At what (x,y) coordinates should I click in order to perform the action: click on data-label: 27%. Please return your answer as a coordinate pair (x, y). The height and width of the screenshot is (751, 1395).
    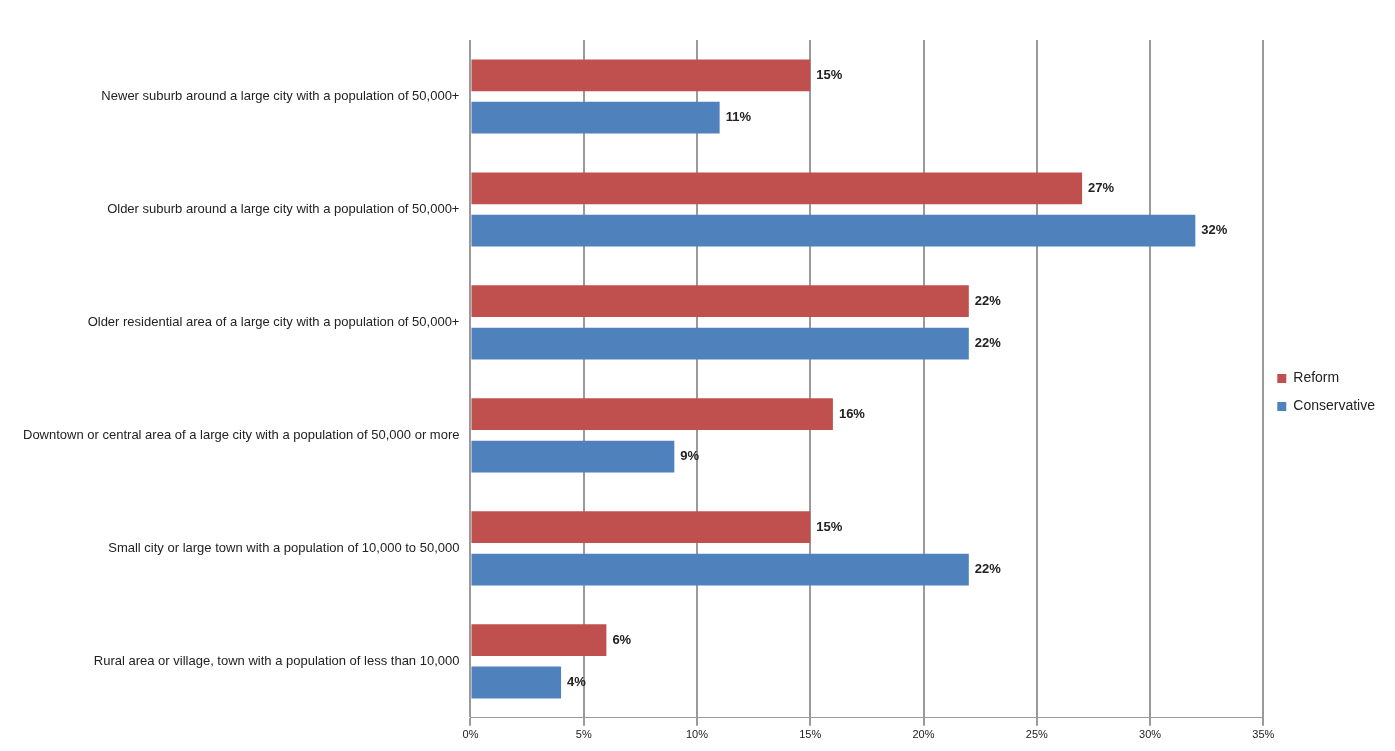
    Looking at the image, I should click on (1101, 187).